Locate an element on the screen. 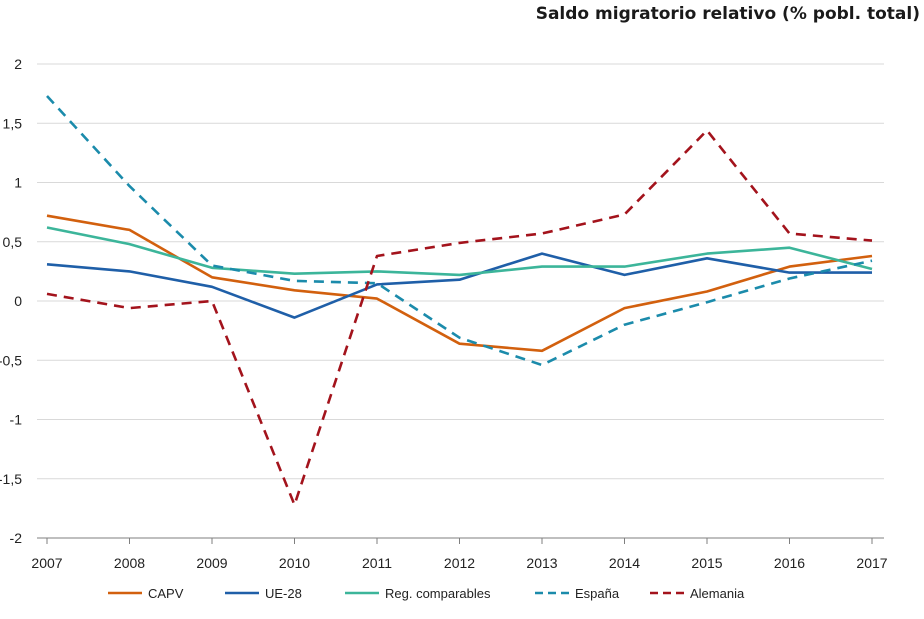 This screenshot has height=619, width=924. y-tick-label: 0,5 is located at coordinates (13, 242).